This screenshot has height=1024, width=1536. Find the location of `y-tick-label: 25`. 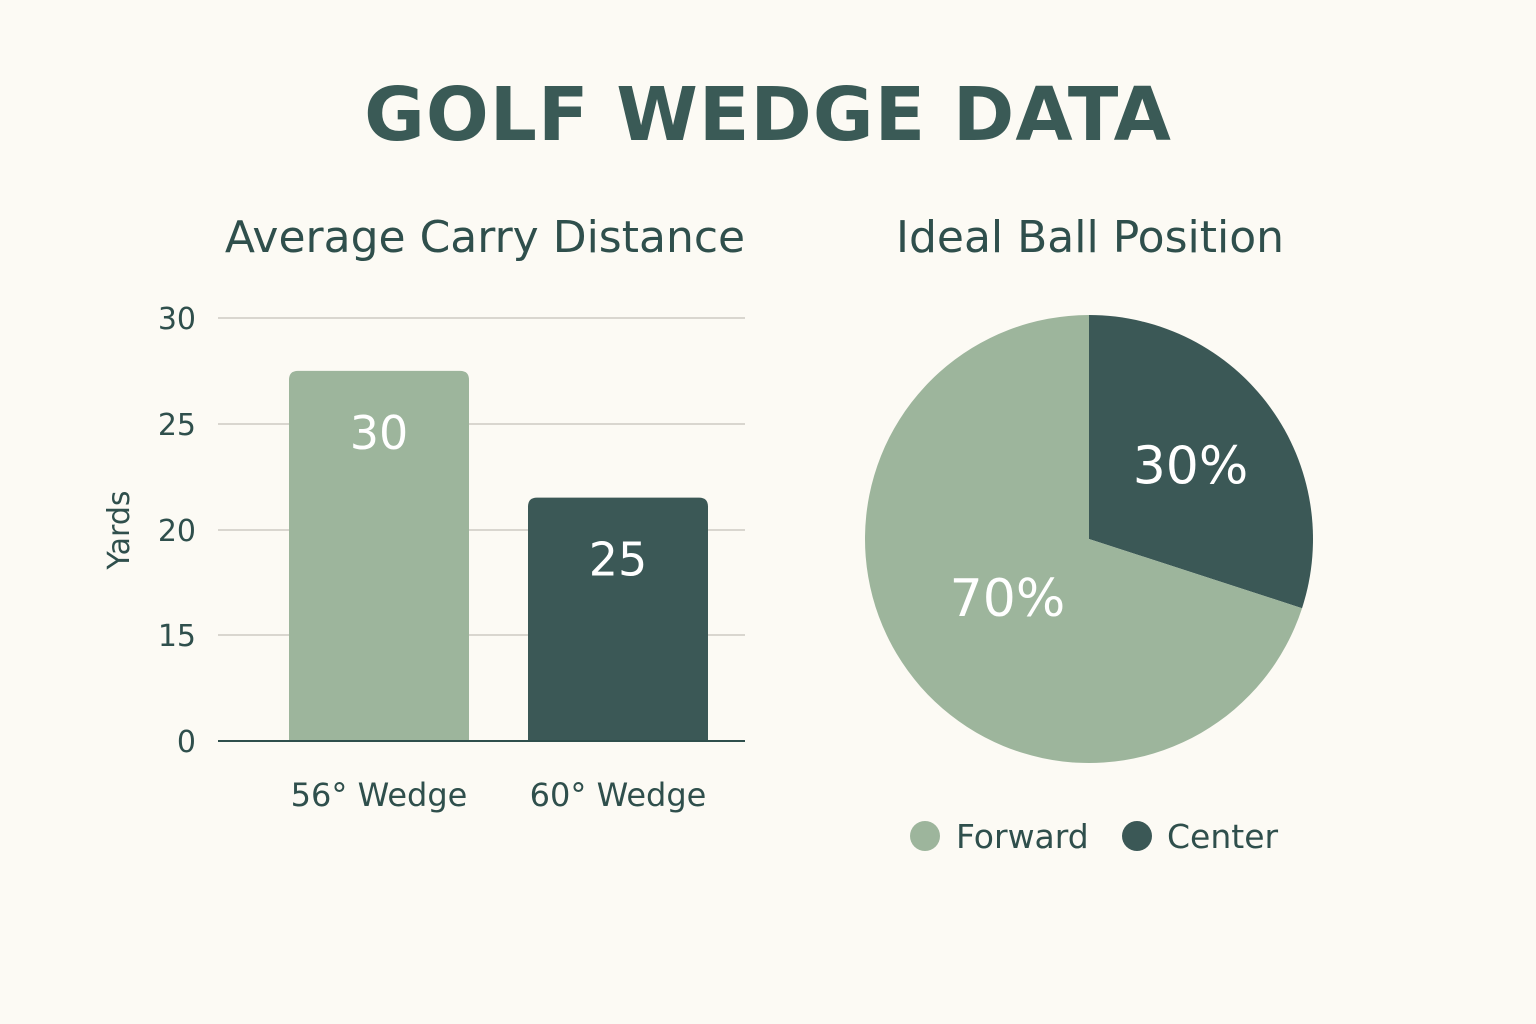

y-tick-label: 25 is located at coordinates (177, 425).